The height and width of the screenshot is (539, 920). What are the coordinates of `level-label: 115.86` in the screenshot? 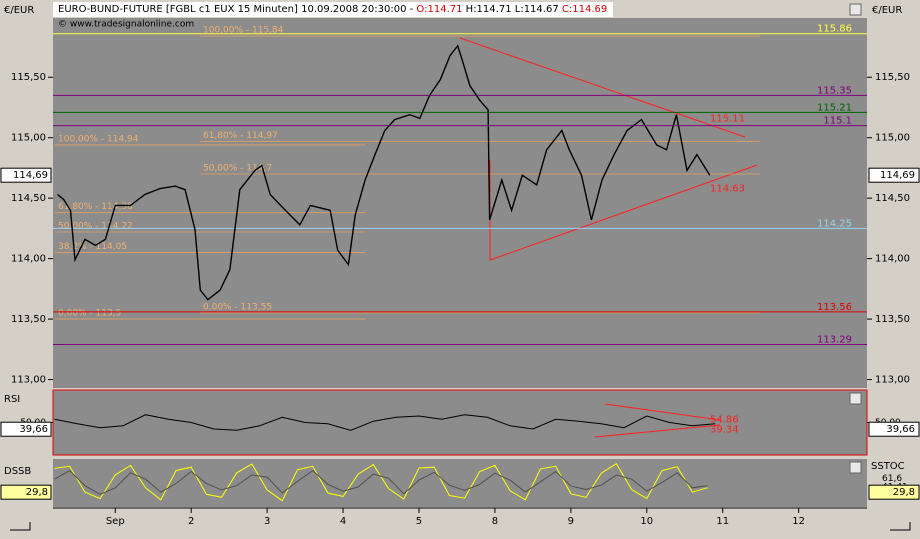 It's located at (834, 29).